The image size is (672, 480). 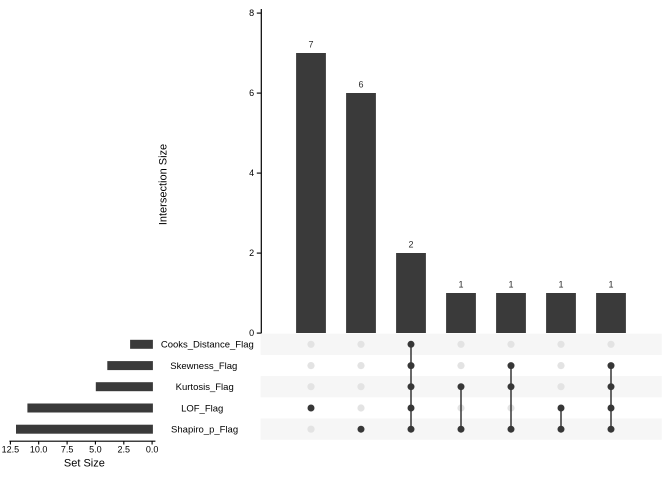 What do you see at coordinates (202, 408) in the screenshot?
I see `svg-text: LOF_Flag` at bounding box center [202, 408].